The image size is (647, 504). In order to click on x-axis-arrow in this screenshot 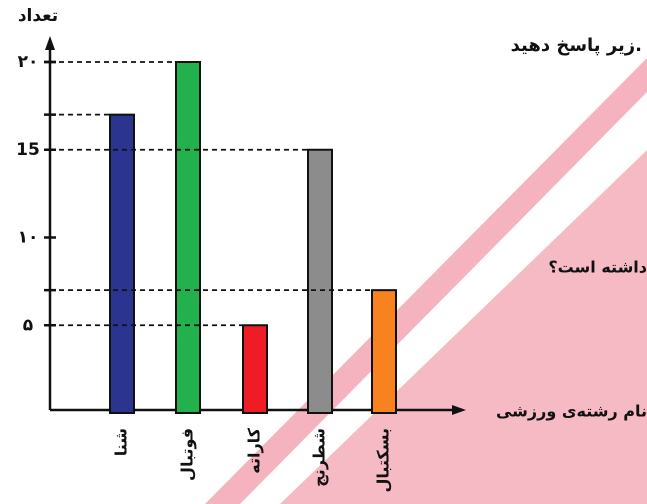, I will do `click(459, 410)`.